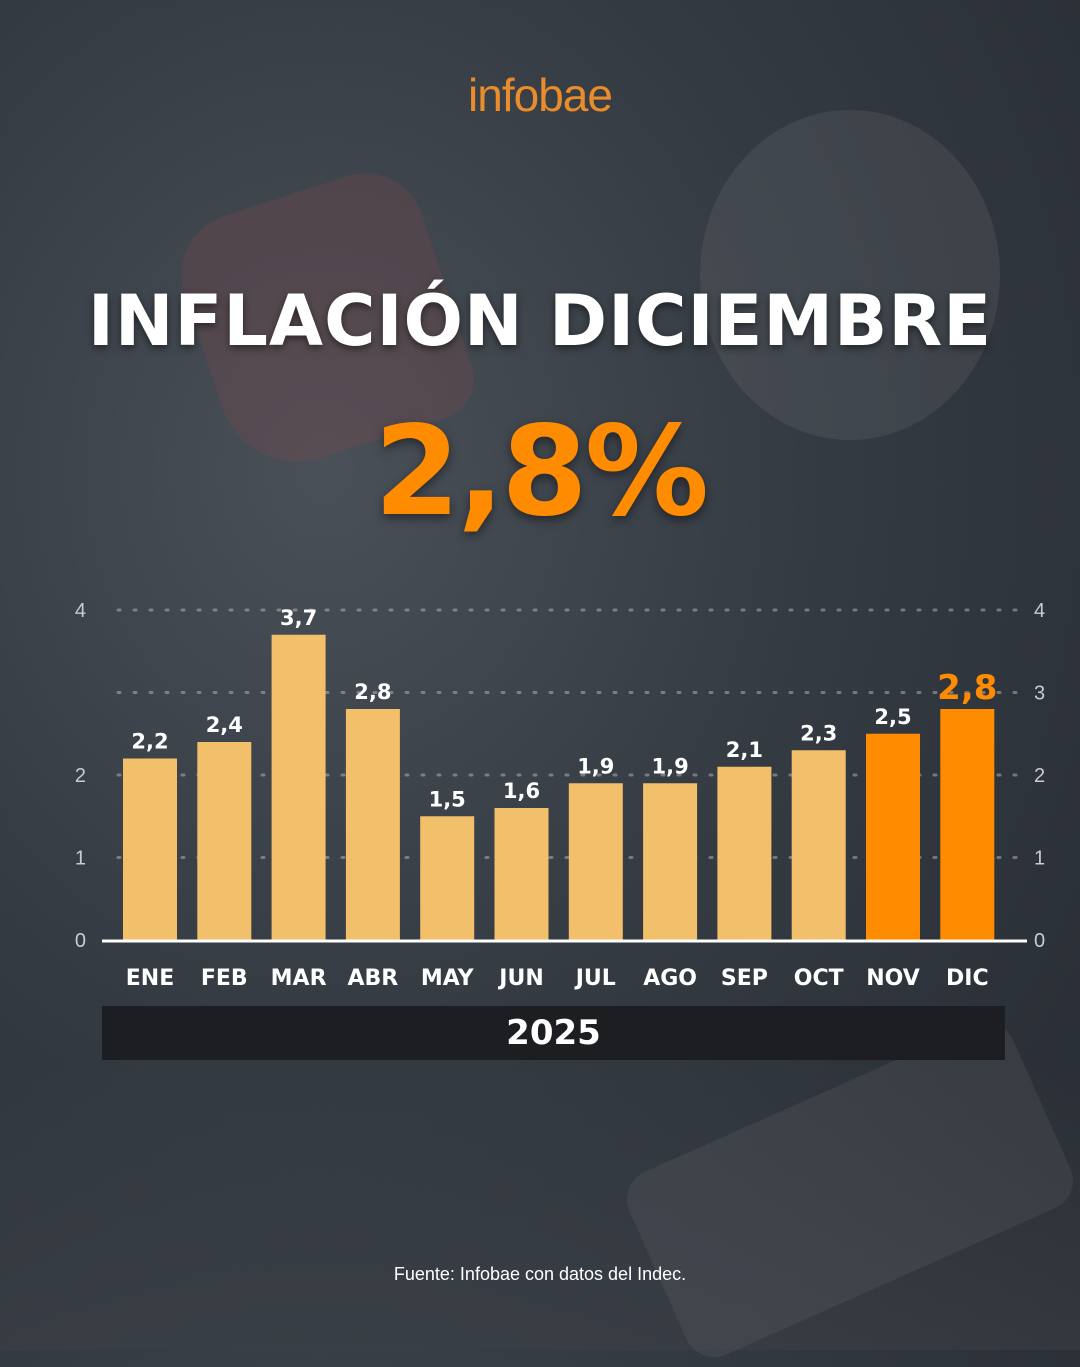 This screenshot has width=1080, height=1367. What do you see at coordinates (893, 836) in the screenshot?
I see `bar-nov` at bounding box center [893, 836].